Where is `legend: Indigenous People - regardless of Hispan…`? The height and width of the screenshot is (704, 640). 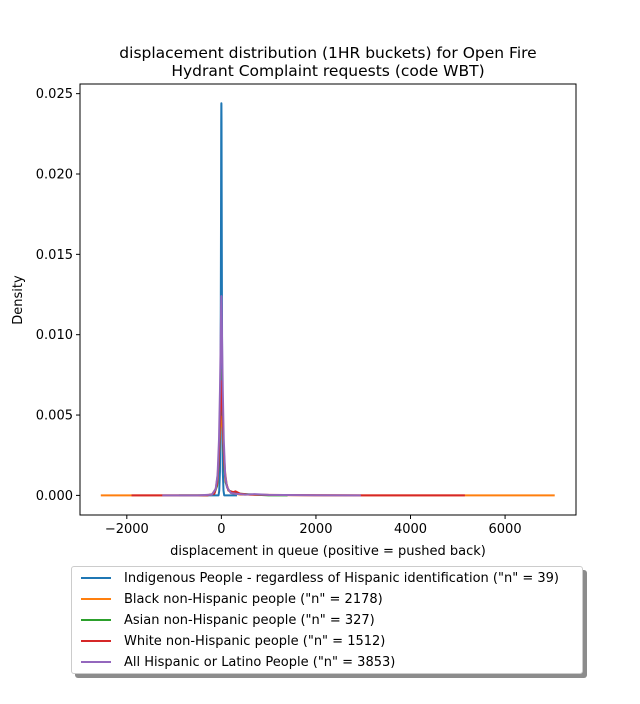 legend: Indigenous People - regardless of Hispan… is located at coordinates (327, 620).